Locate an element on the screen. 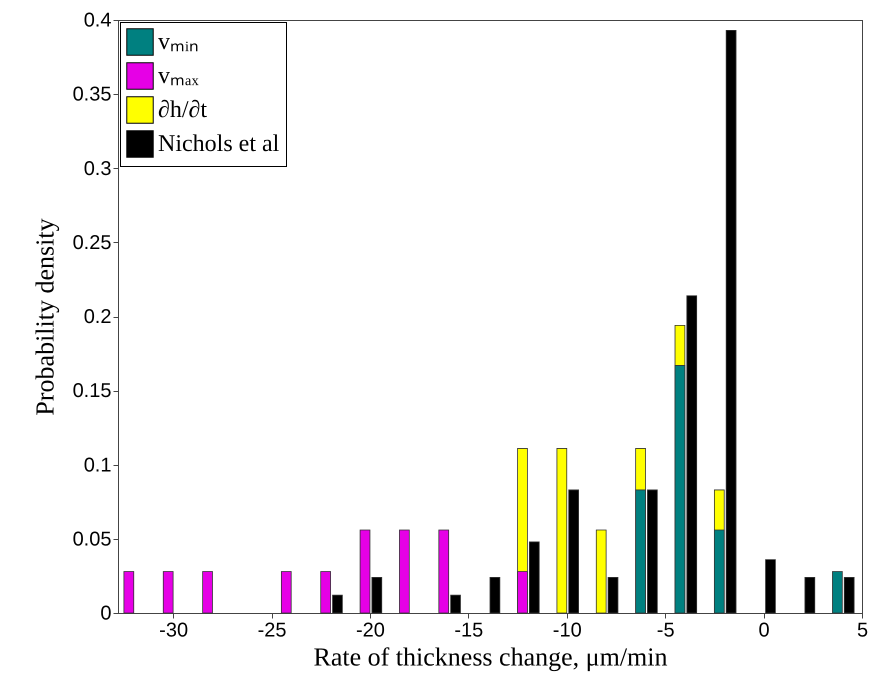  x-tick-label: -10 is located at coordinates (567, 631).